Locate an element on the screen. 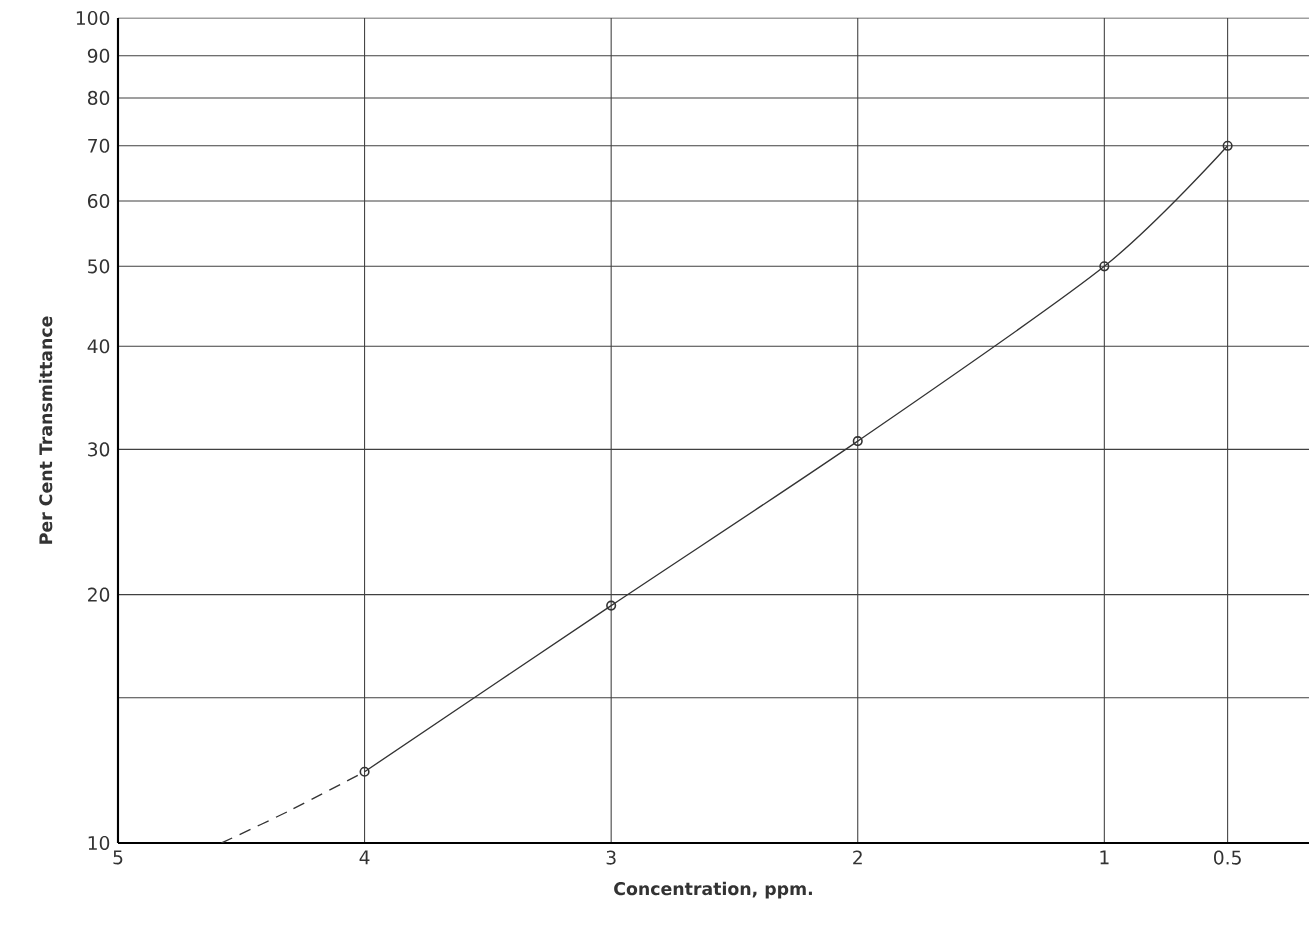 The image size is (1309, 945). y-tick-label: 70 is located at coordinates (99, 145).